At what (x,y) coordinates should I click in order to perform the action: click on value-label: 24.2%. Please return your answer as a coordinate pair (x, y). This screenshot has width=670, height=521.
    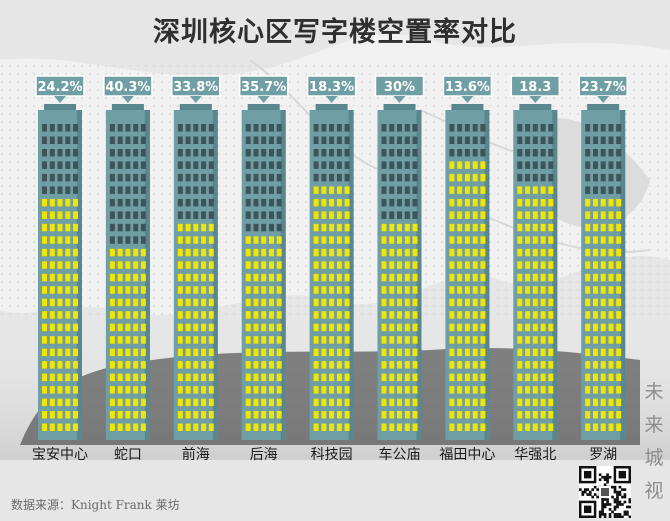
    Looking at the image, I should click on (60, 89).